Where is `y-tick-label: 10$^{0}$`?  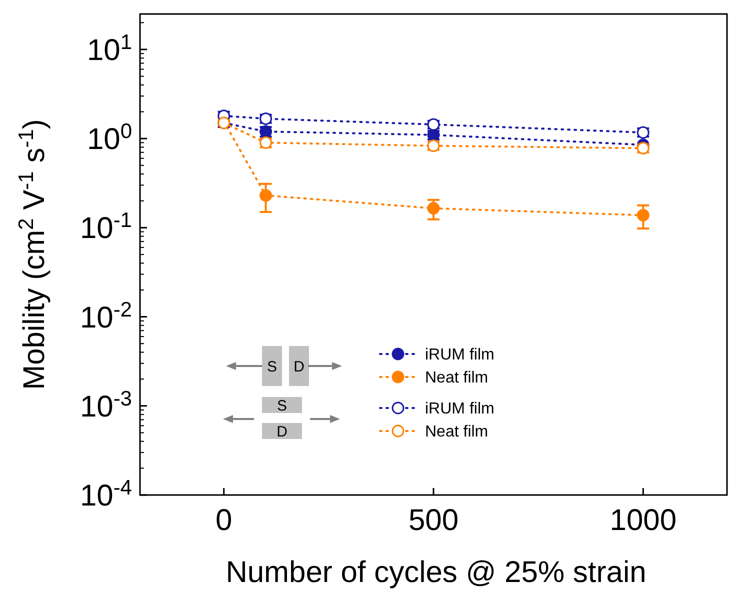
y-tick-label: 10$^{0}$ is located at coordinates (109, 138).